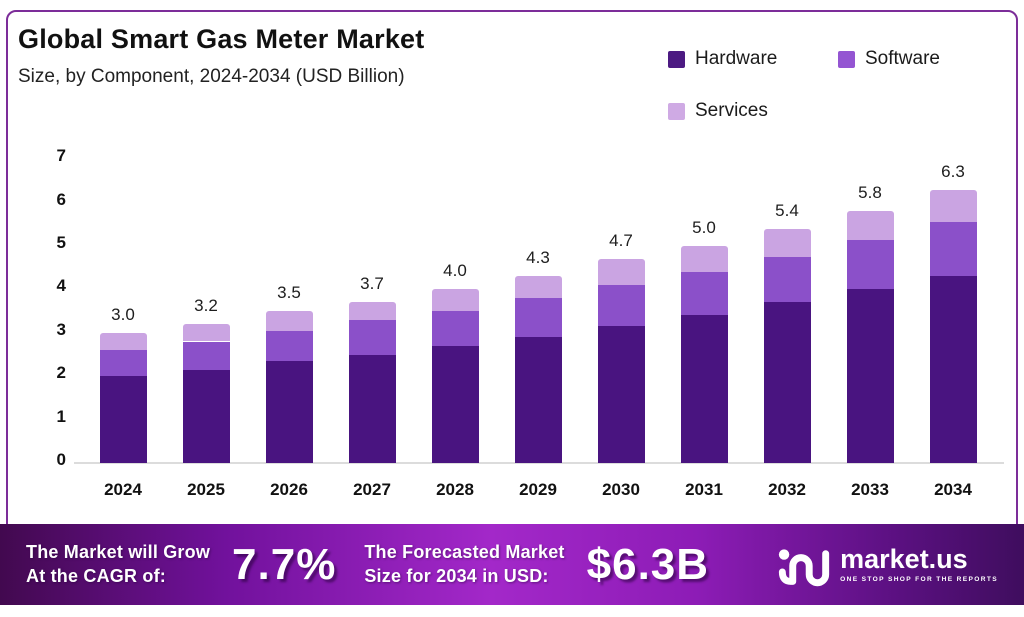 This screenshot has height=617, width=1024. I want to click on legend-item-services: Services, so click(753, 111).